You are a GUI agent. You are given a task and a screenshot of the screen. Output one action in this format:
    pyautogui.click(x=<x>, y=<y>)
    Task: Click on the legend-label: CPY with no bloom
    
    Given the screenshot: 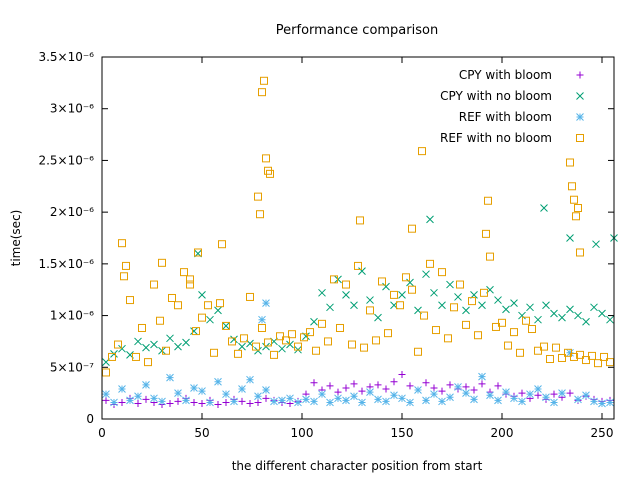 What is the action you would take?
    pyautogui.click(x=496, y=96)
    